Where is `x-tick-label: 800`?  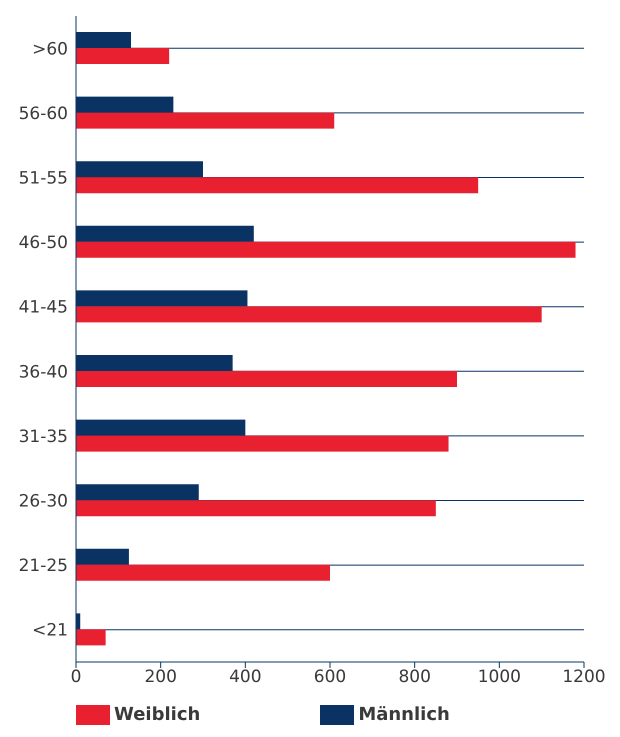
x-tick-label: 800 is located at coordinates (414, 677).